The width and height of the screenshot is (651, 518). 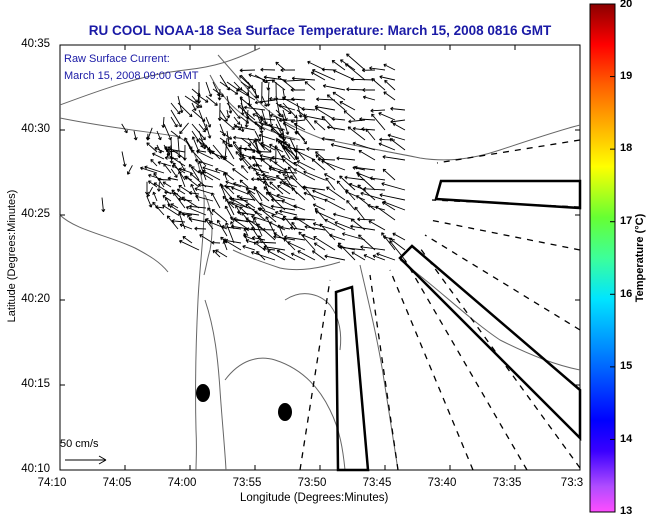 What do you see at coordinates (79, 444) in the screenshot?
I see `scale-label: 50 cm/s` at bounding box center [79, 444].